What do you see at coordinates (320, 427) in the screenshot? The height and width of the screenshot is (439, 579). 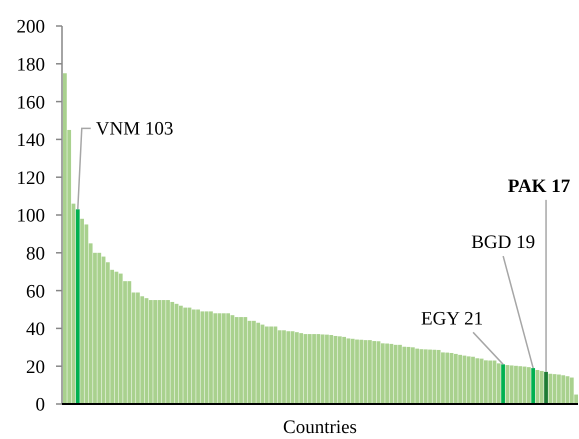 I see `x-axis-title: Countries` at bounding box center [320, 427].